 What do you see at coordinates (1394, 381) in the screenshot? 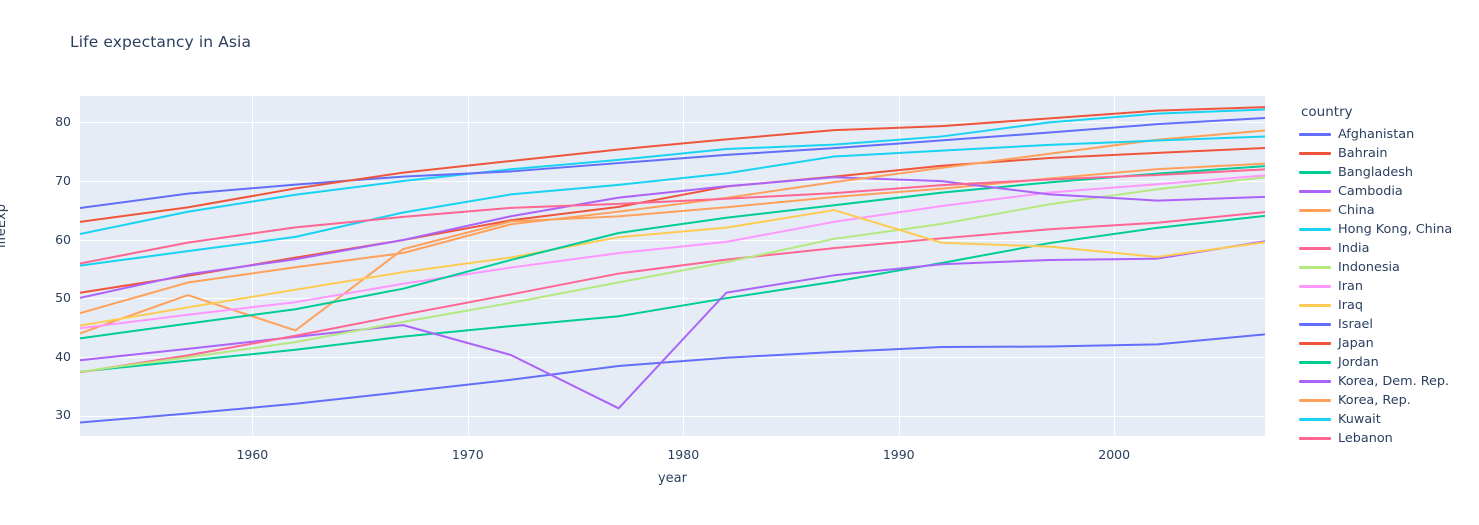
I see `legend-item-label: Korea, Dem. Rep.` at bounding box center [1394, 381].